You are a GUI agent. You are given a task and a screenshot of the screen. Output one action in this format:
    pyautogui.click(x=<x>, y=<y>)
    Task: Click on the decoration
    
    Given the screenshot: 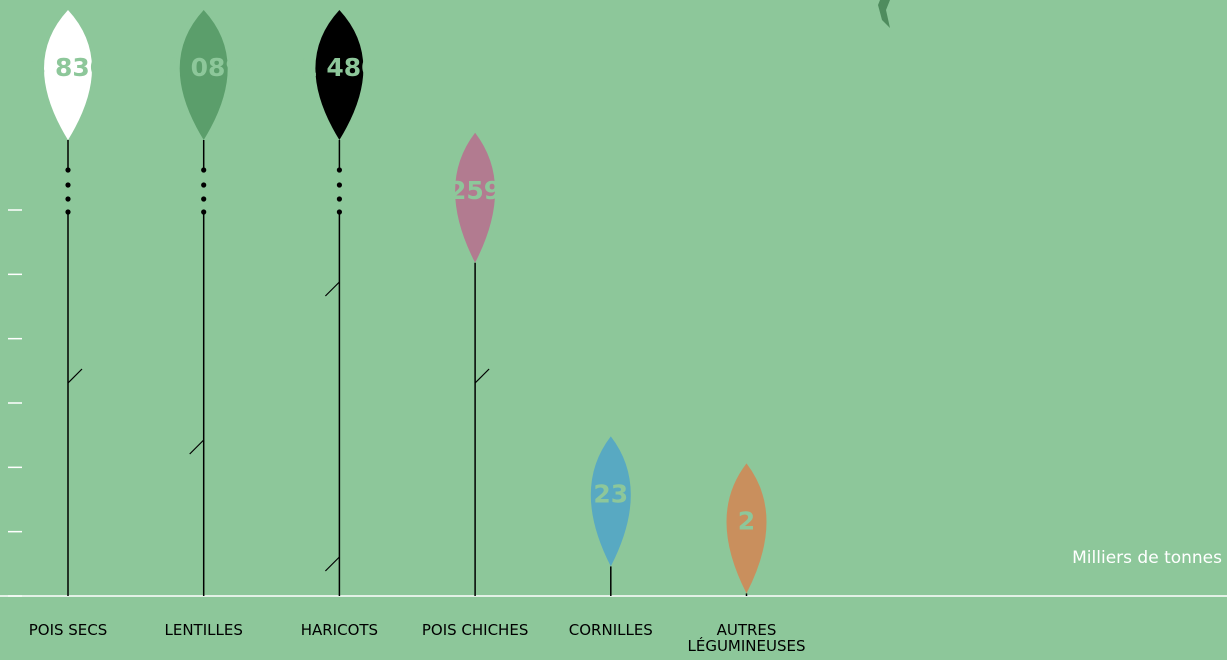 What is the action you would take?
    pyautogui.click(x=884, y=14)
    